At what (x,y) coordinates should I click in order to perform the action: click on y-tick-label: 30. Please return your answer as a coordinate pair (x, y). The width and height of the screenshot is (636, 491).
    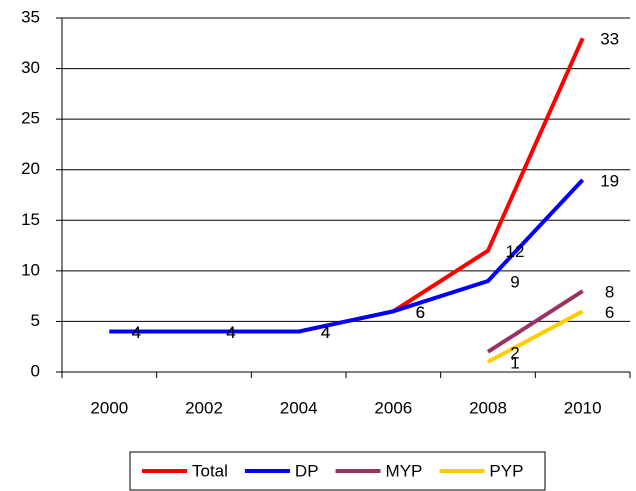
    Looking at the image, I should click on (30, 67).